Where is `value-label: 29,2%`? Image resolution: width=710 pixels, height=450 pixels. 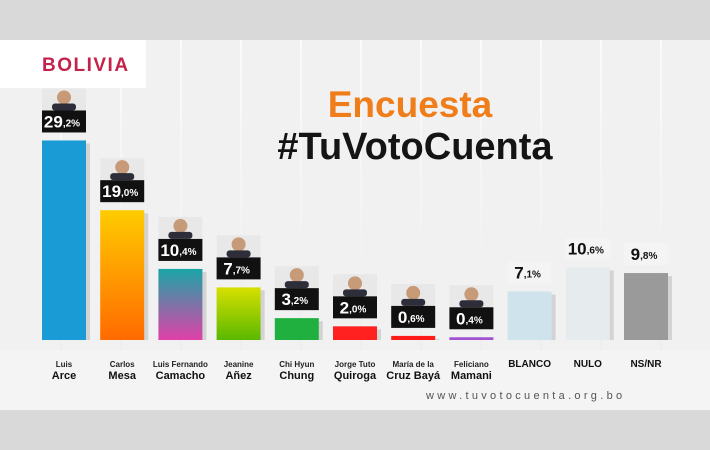 value-label: 29,2% is located at coordinates (62, 121).